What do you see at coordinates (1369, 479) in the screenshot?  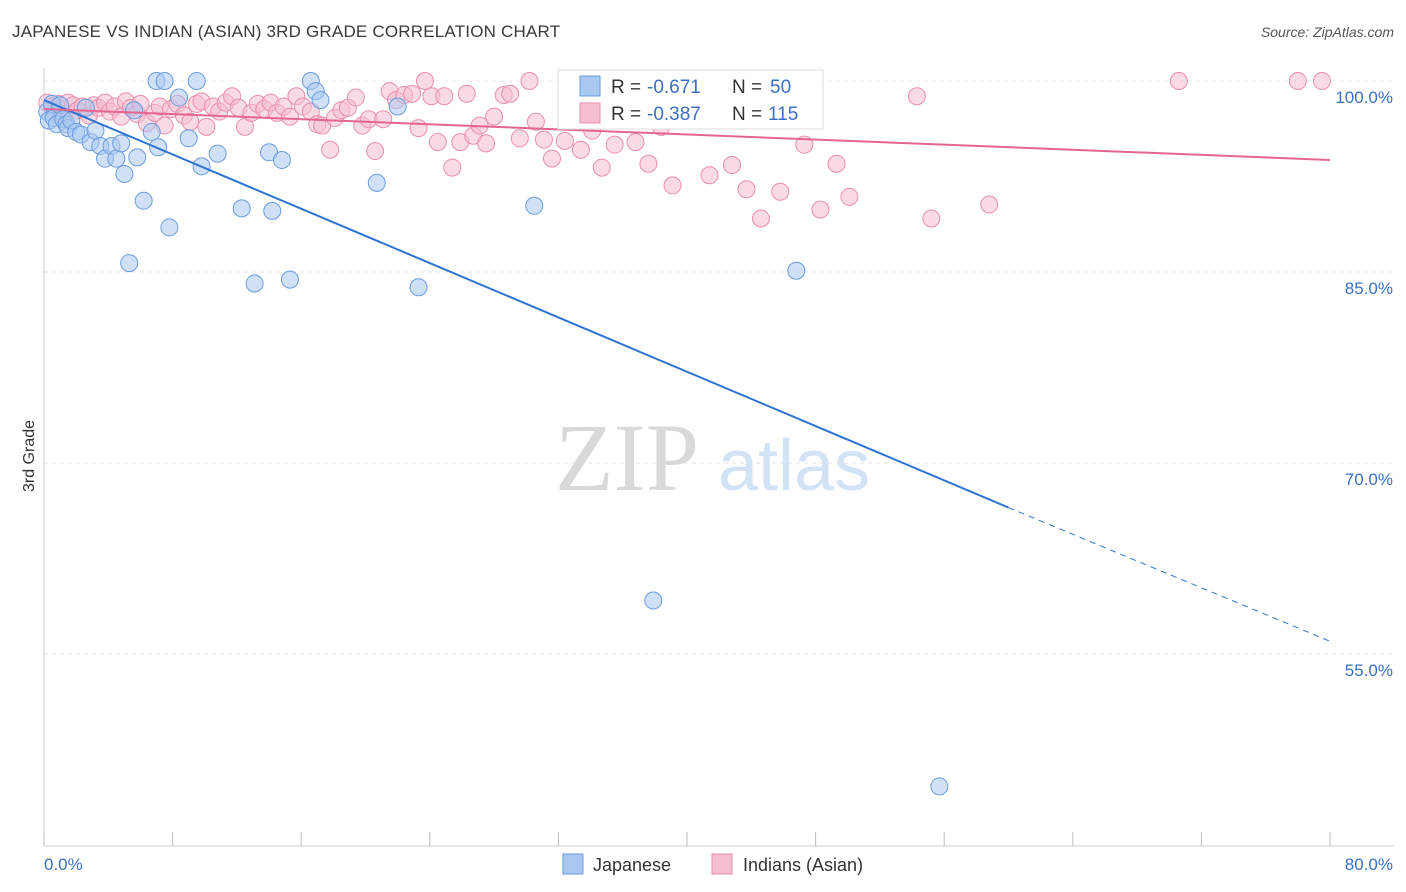 I see `y-tick-label-70: 70.0%` at bounding box center [1369, 479].